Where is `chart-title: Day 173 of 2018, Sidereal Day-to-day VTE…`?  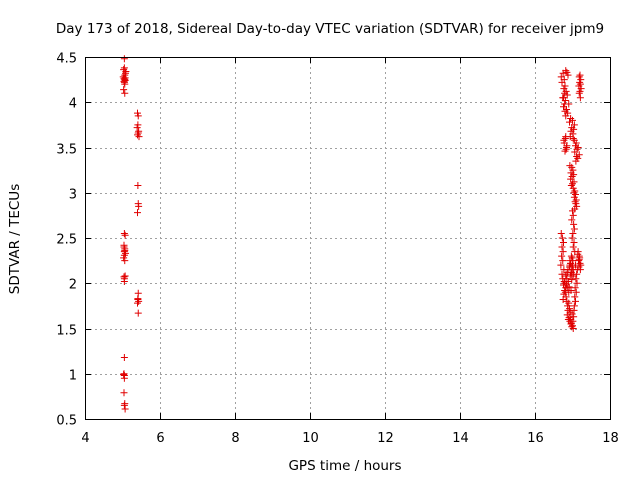
chart-title: Day 173 of 2018, Sidereal Day-to-day VTE… is located at coordinates (330, 29).